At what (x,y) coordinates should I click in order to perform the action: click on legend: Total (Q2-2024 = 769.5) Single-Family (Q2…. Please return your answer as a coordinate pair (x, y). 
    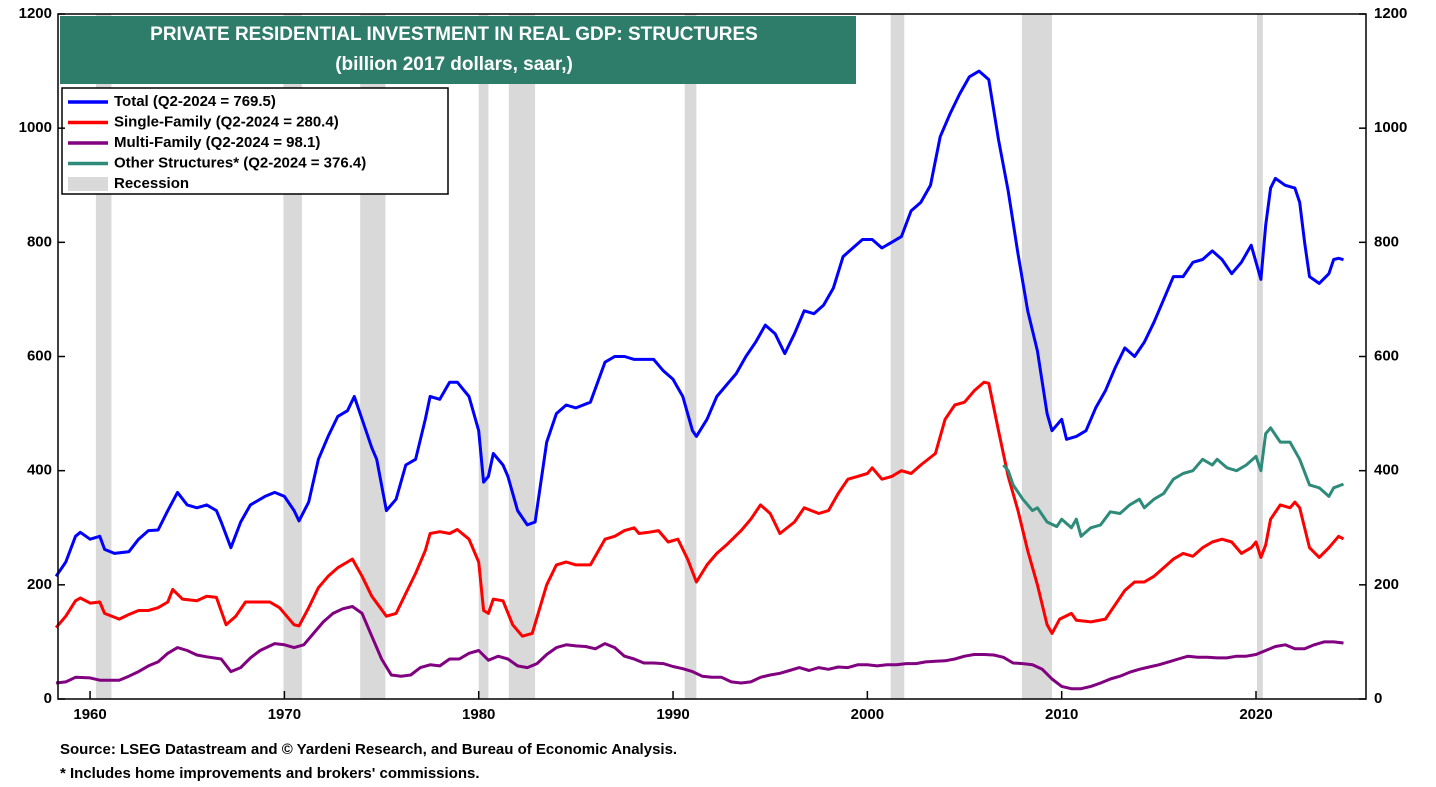
    Looking at the image, I should click on (255, 141).